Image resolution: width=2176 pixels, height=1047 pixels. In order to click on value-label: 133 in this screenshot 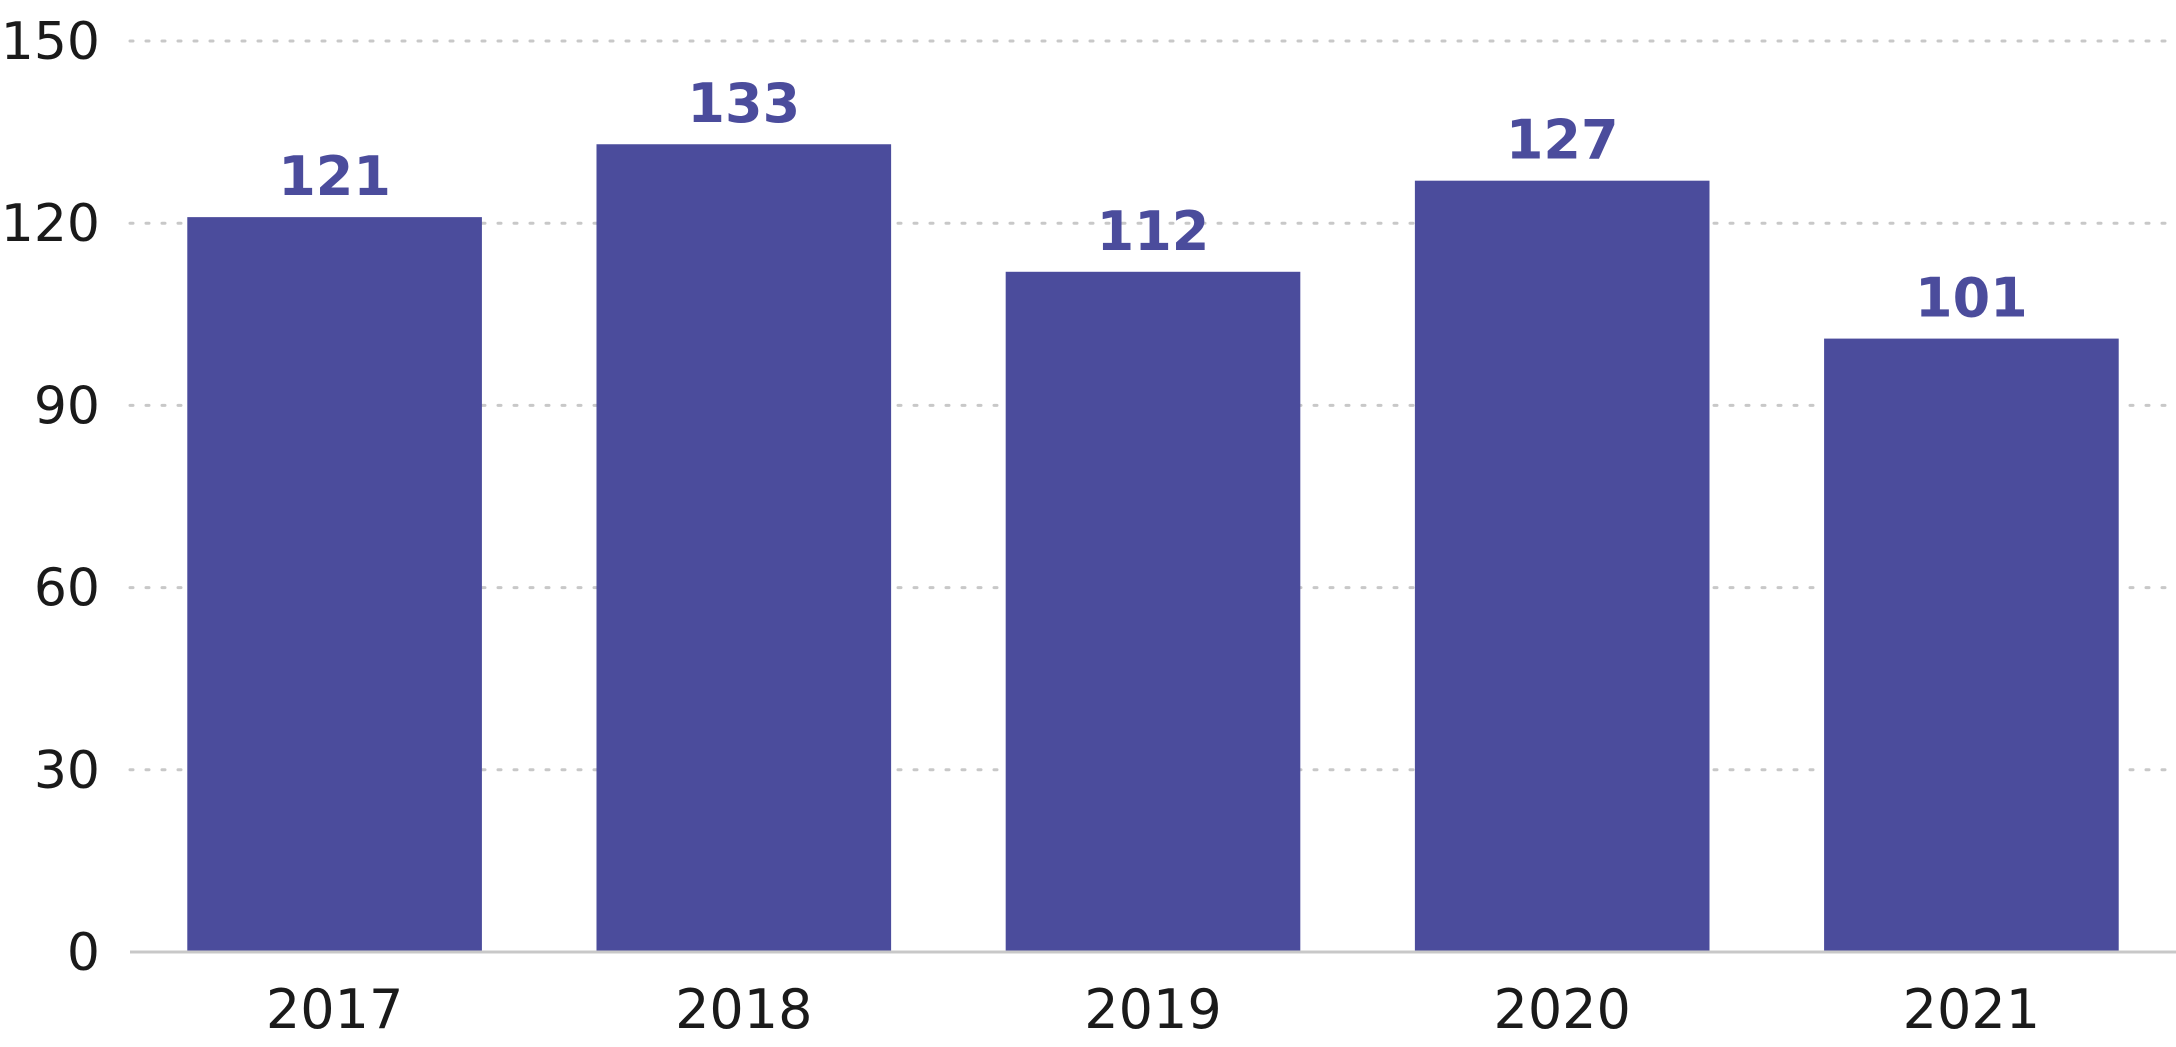, I will do `click(743, 103)`.